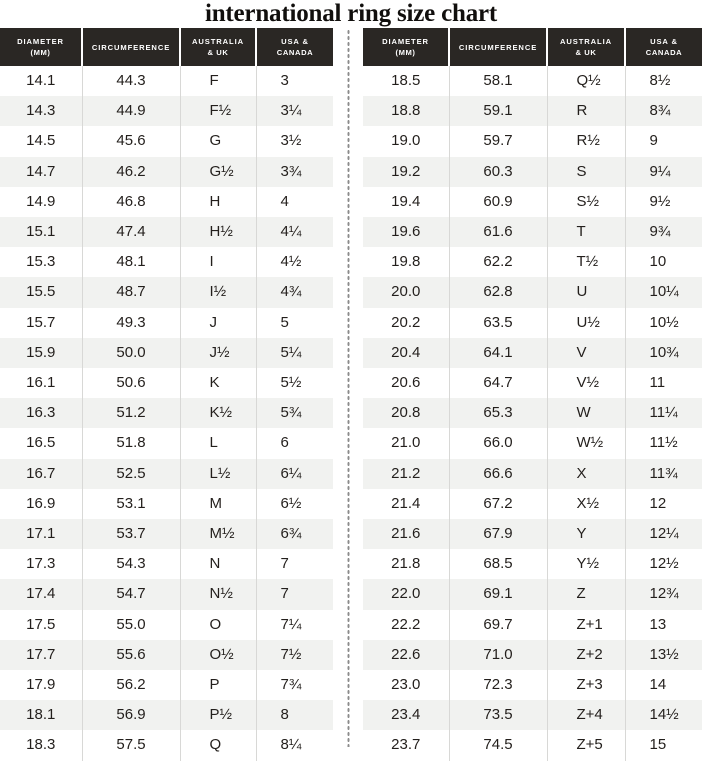 The image size is (702, 761). What do you see at coordinates (663, 504) in the screenshot?
I see `cell-usa-canada: 12` at bounding box center [663, 504].